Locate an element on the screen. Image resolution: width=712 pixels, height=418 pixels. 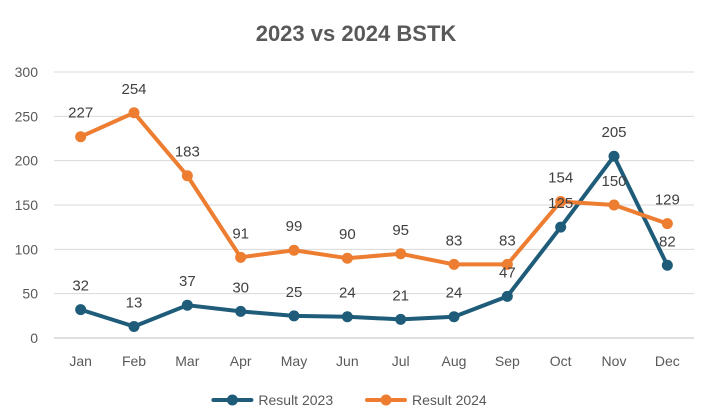
data-label: 37 is located at coordinates (187, 281).